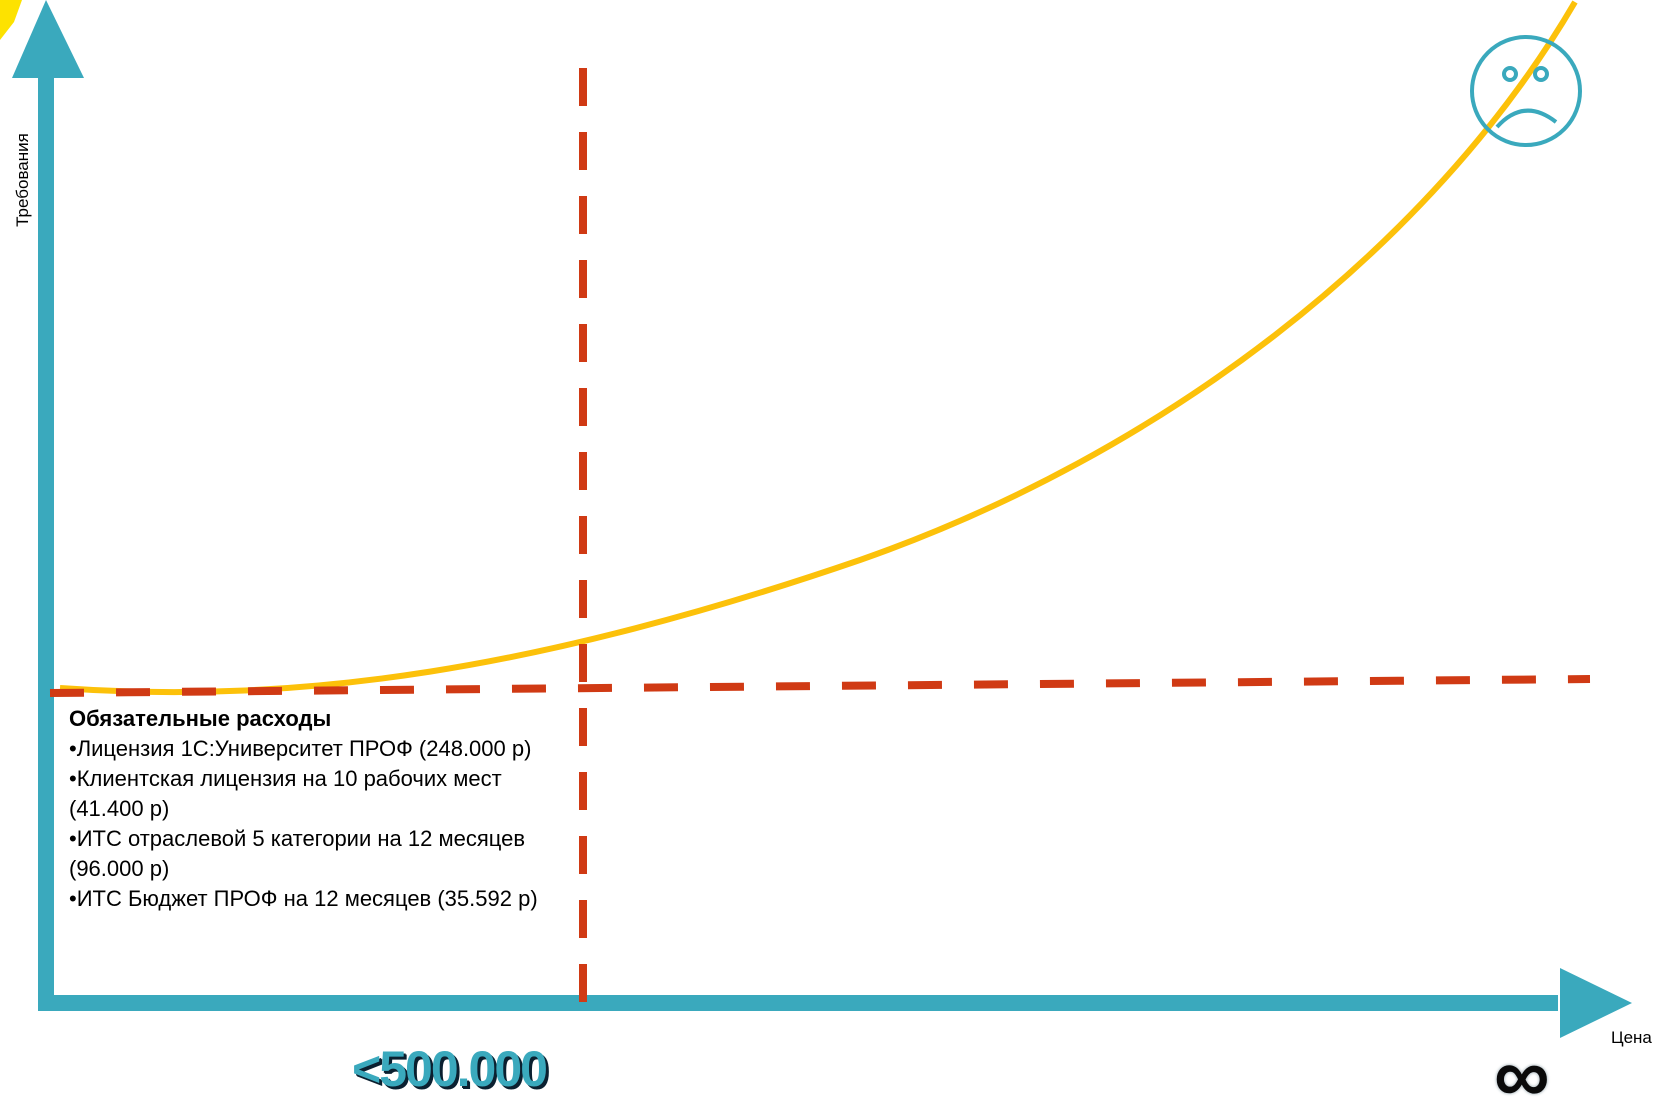 The width and height of the screenshot is (1665, 1119). I want to click on sad-face-icon, so click(1526, 91).